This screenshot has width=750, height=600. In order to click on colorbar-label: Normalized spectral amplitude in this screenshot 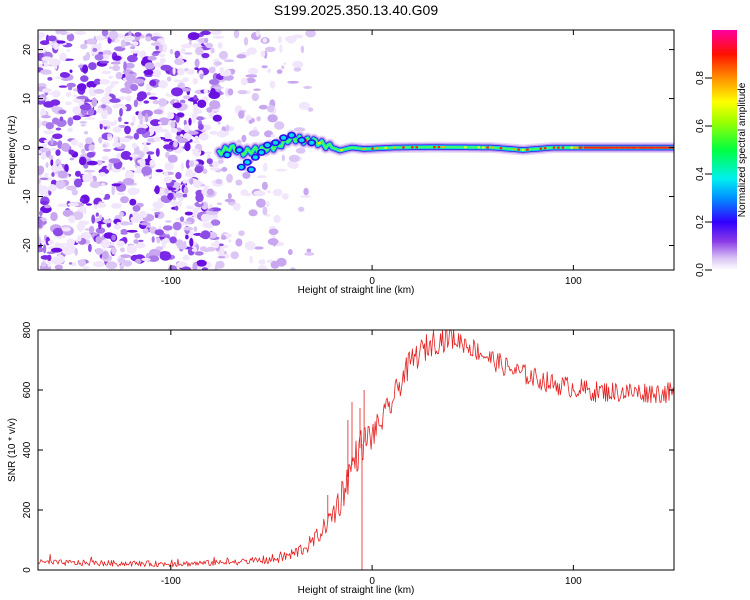, I will do `click(742, 149)`.